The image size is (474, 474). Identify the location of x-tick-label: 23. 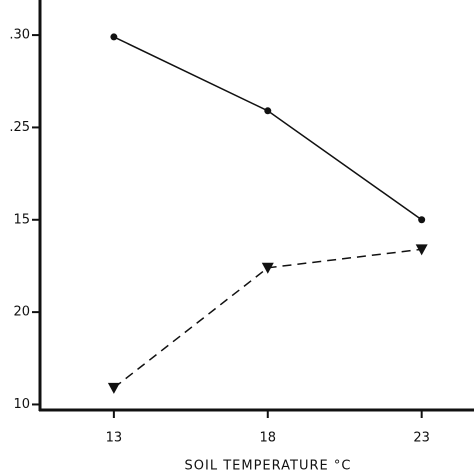
(421, 438).